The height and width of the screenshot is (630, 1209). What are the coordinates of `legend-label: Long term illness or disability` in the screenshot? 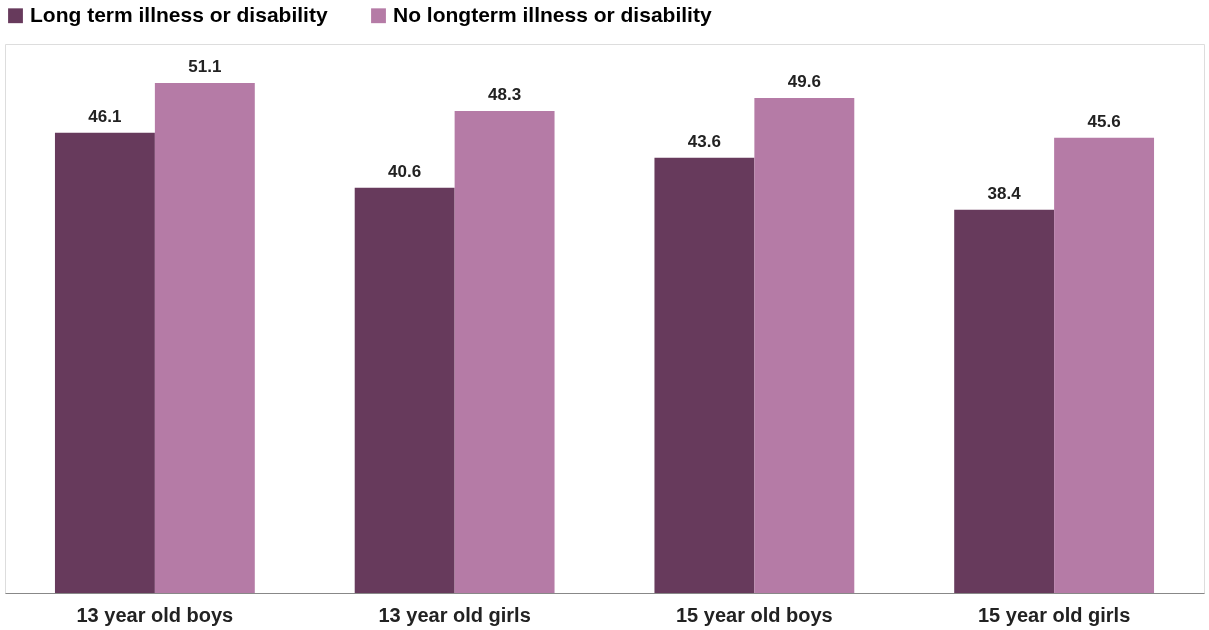 It's located at (179, 14).